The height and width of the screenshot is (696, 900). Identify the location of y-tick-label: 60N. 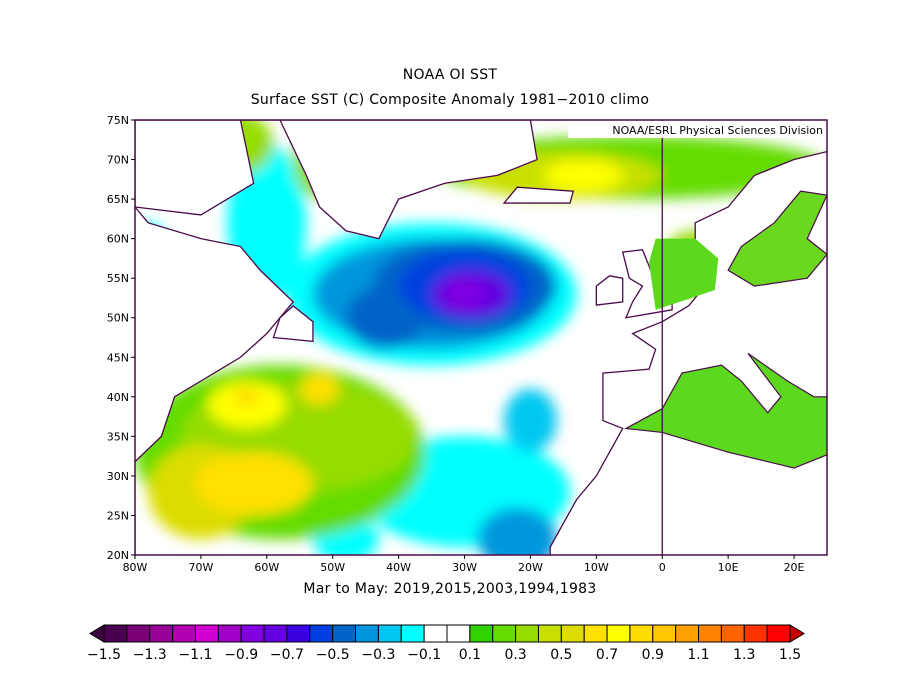
(118, 239).